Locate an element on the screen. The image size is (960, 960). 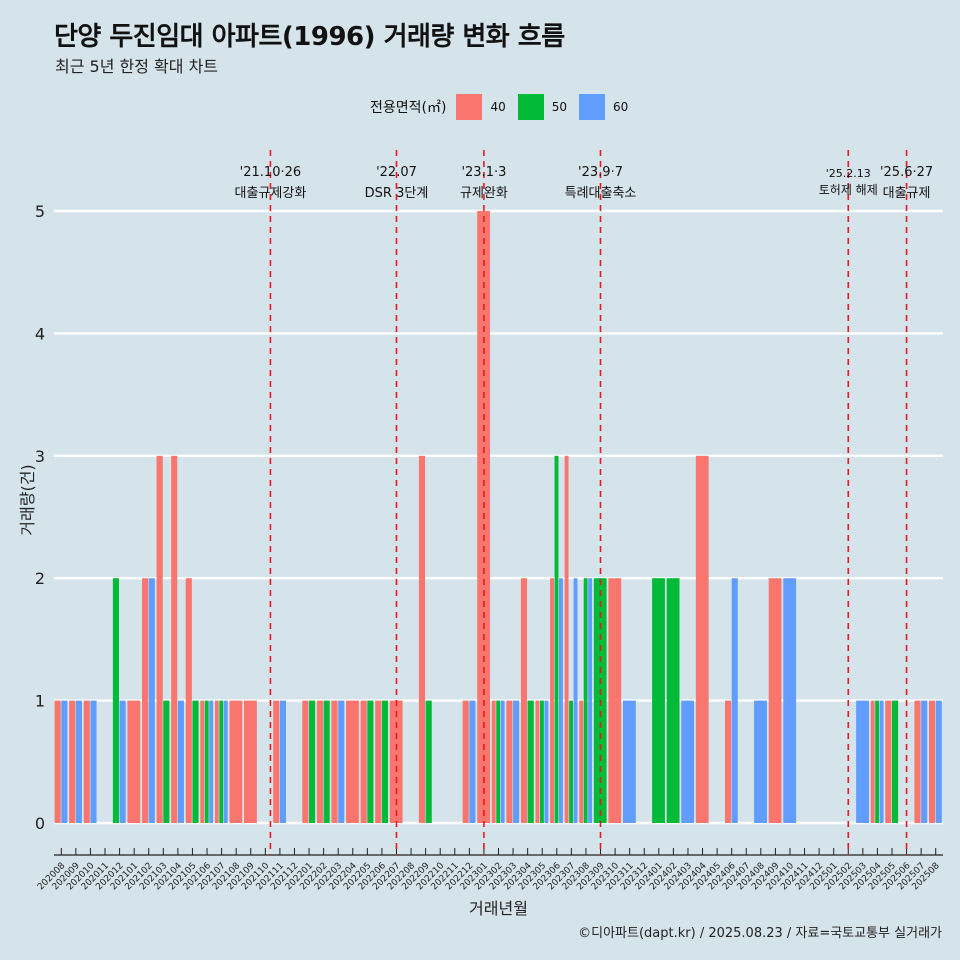
event-date: '22.07 is located at coordinates (396, 172).